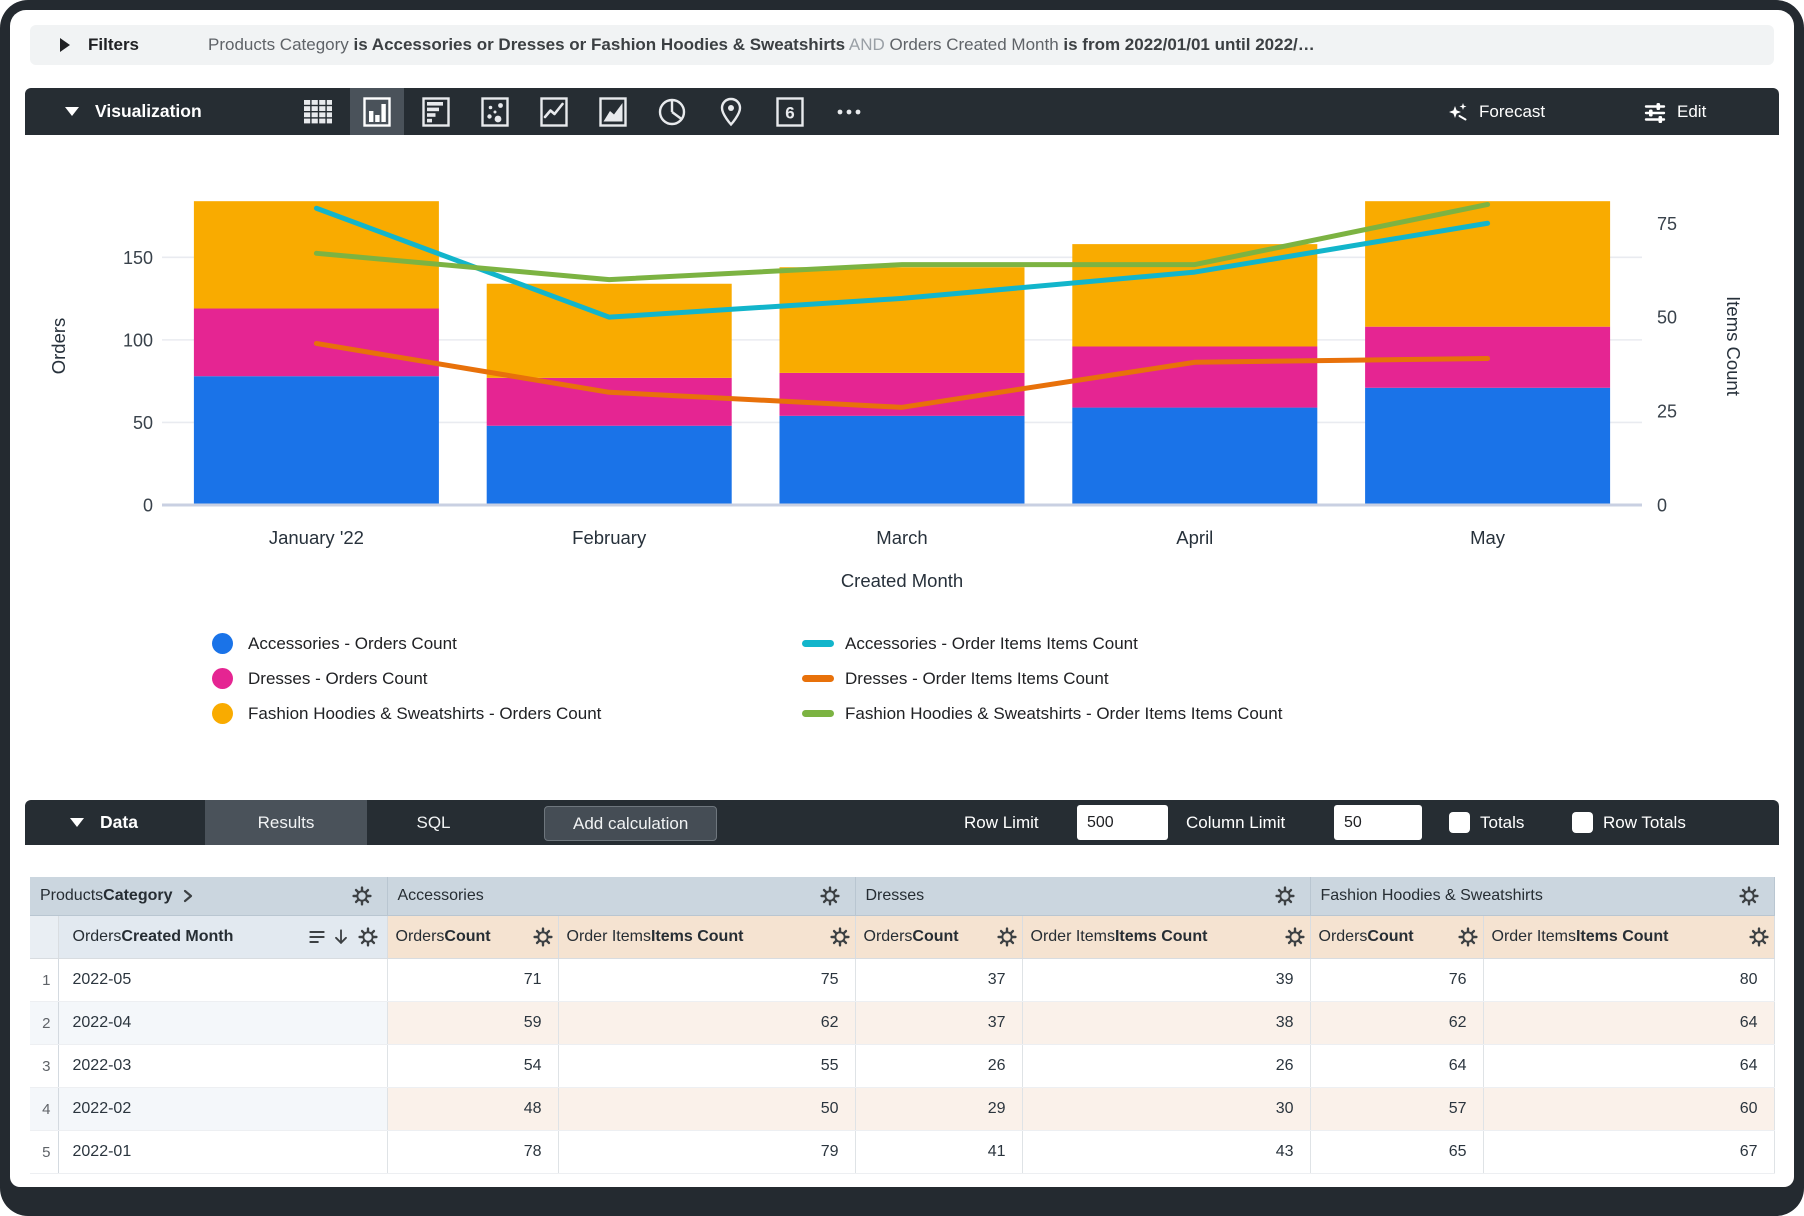 This screenshot has width=1804, height=1216. Describe the element at coordinates (1629, 1109) in the screenshot. I see `cell-measure-value: 60` at that location.